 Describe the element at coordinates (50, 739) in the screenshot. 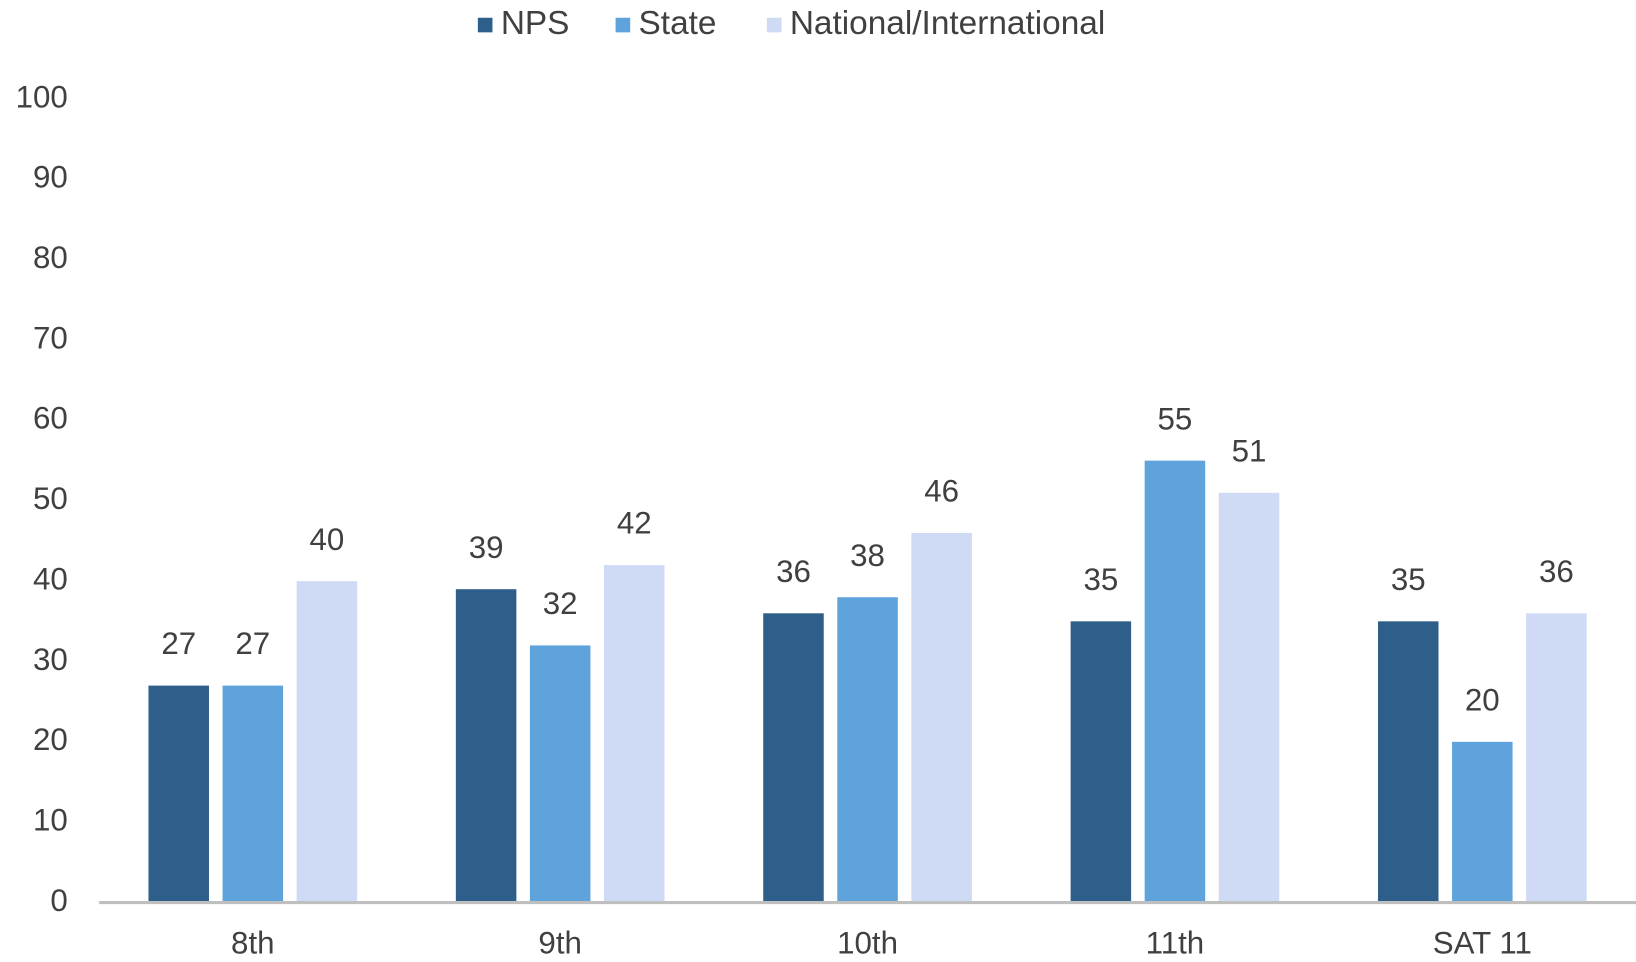

I see `y-tick-label: 20` at that location.